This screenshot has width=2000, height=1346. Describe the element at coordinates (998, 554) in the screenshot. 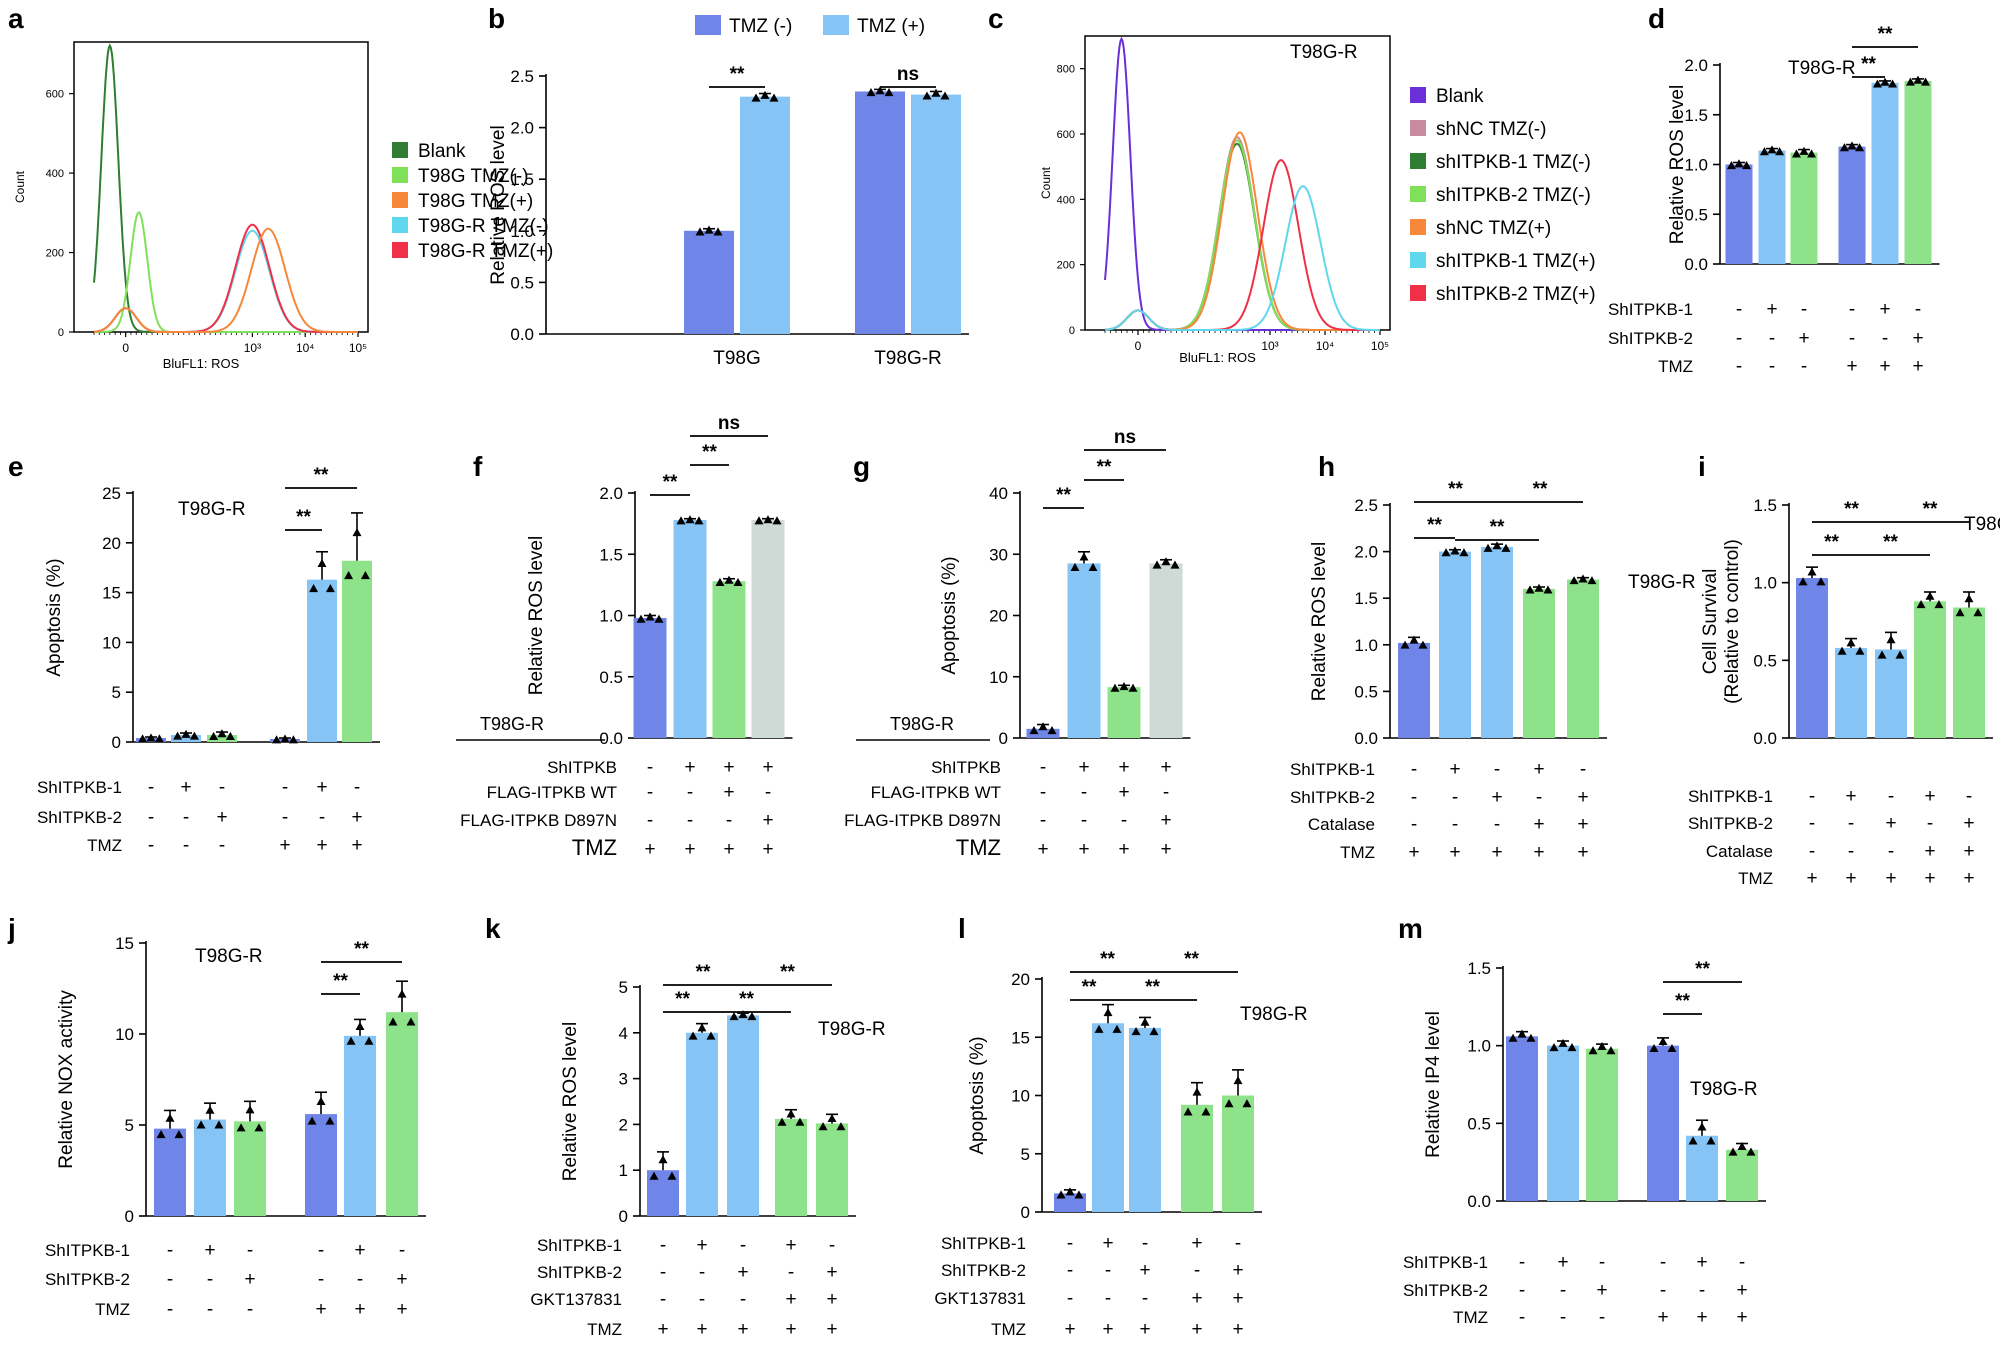

I see `y-tick-label: 30` at that location.